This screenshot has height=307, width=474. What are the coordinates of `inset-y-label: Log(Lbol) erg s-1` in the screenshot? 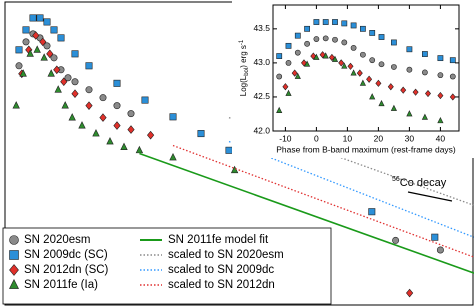 It's located at (244, 67).